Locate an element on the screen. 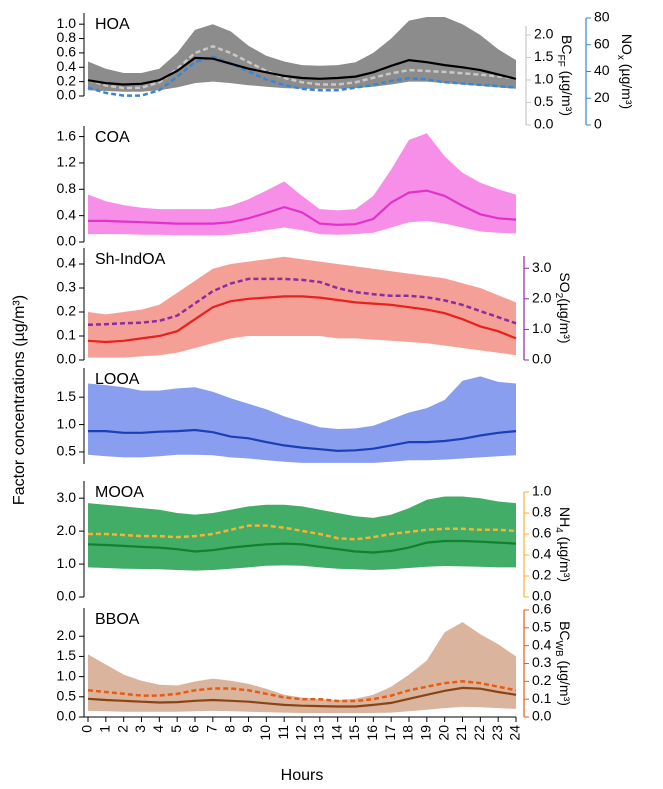 Image resolution: width=663 pixels, height=789 pixels. right-tick-label: 1.5 is located at coordinates (544, 56).